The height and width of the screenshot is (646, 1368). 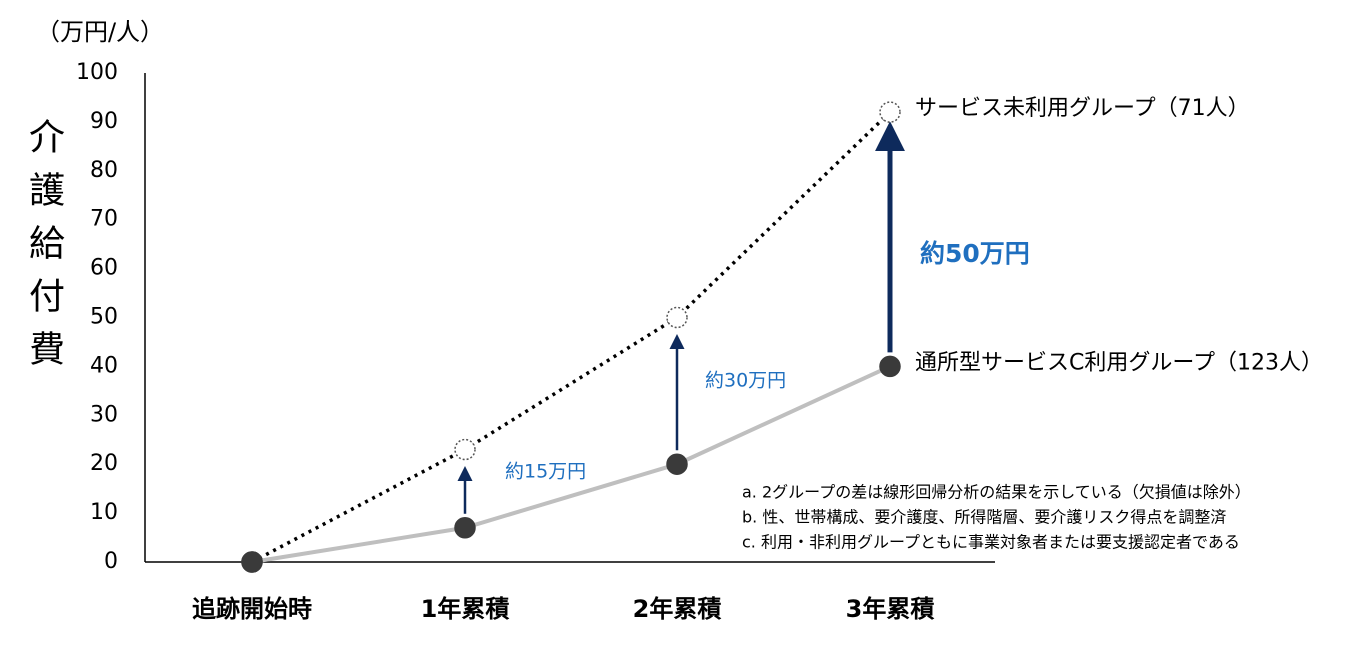 I want to click on unit-label: （万円/人）, so click(x=100, y=32).